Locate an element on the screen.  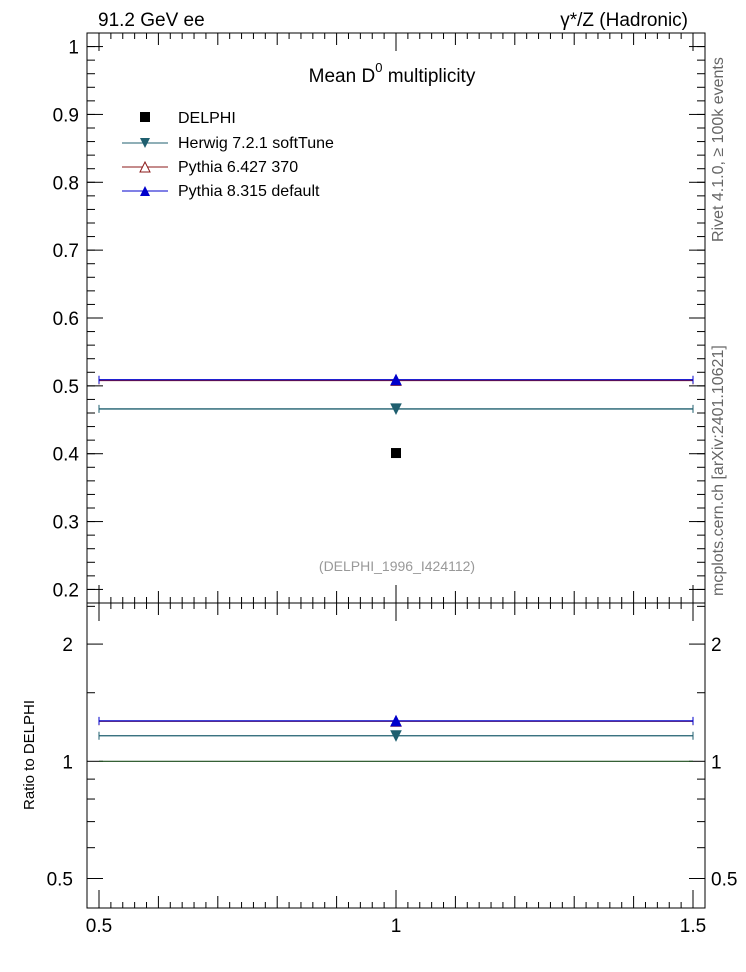
analysis-id: (DELPHI_1996_I424112) is located at coordinates (397, 566).